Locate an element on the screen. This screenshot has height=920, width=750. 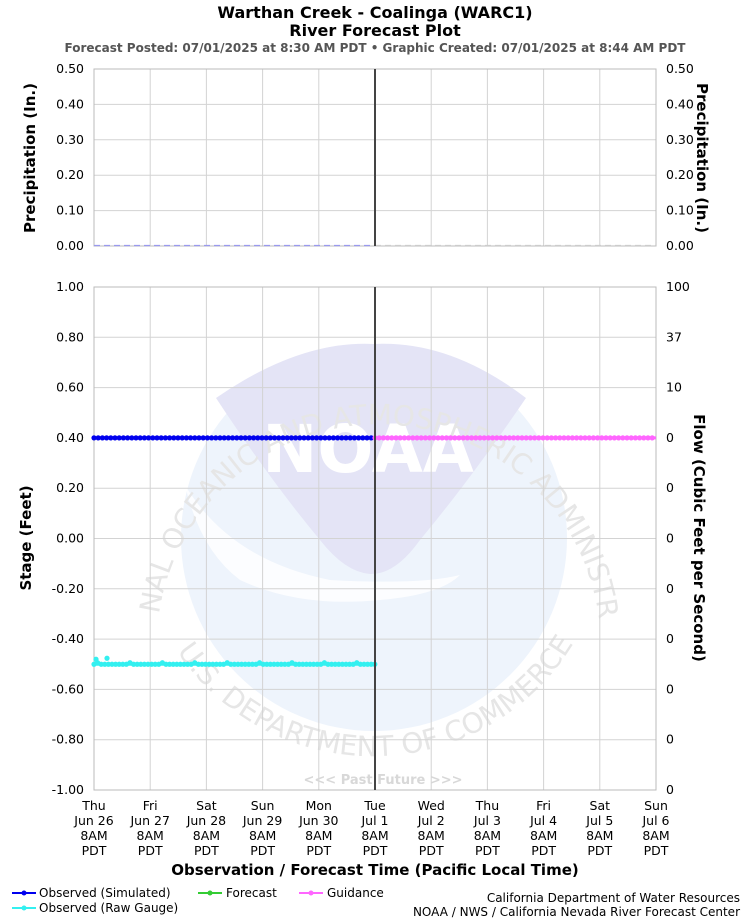
stage-tick: -0.80 is located at coordinates (68, 739).